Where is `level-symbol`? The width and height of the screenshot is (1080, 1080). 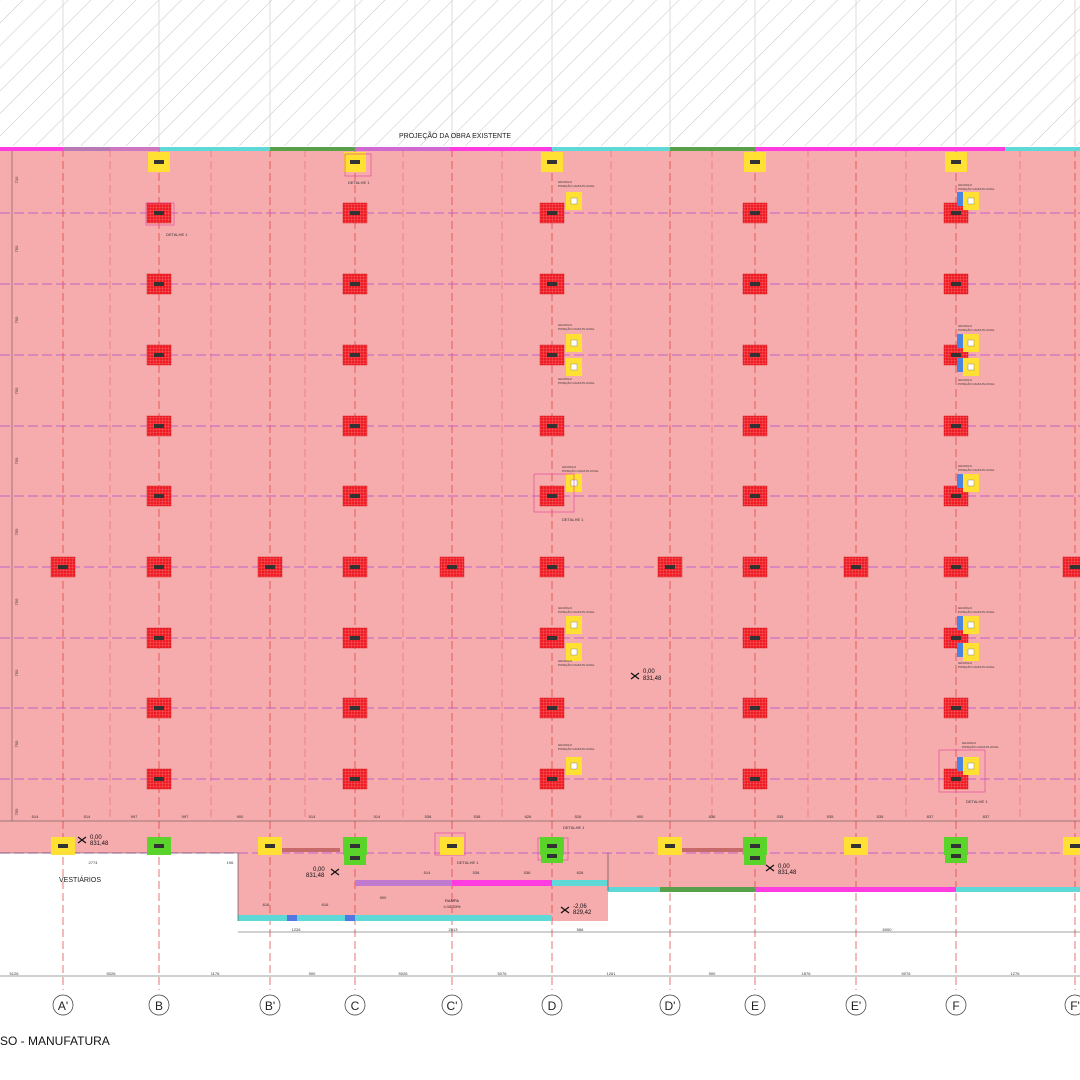
level-symbol is located at coordinates (635, 676).